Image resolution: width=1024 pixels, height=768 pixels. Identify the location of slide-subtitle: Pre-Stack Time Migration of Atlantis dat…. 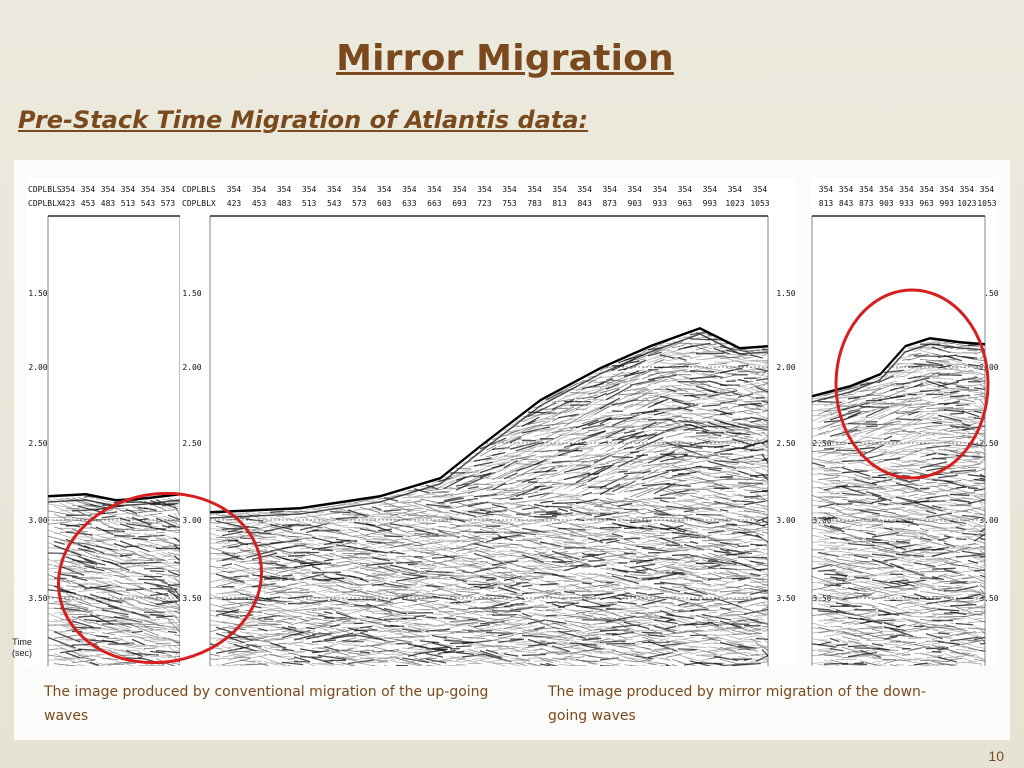
(303, 120).